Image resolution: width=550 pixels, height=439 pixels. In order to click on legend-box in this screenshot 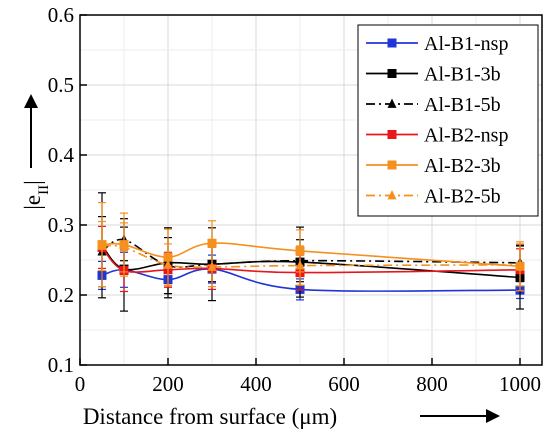, I will do `click(448, 120)`.